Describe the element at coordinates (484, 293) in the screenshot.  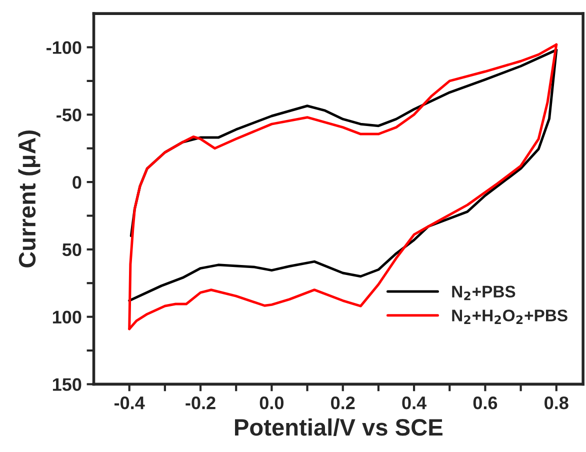
I see `legend-label: N$_{2}$+PBS` at that location.